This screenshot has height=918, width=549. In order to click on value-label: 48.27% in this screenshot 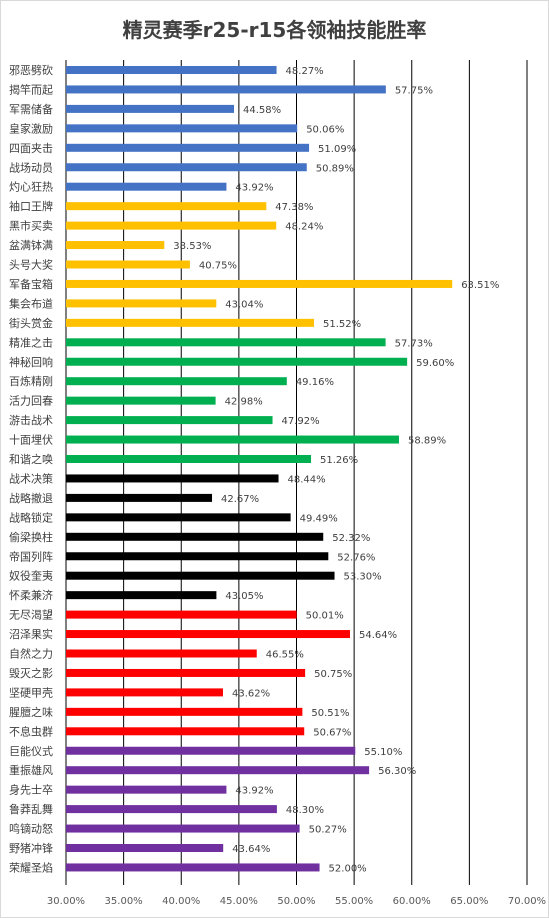, I will do `click(305, 71)`.